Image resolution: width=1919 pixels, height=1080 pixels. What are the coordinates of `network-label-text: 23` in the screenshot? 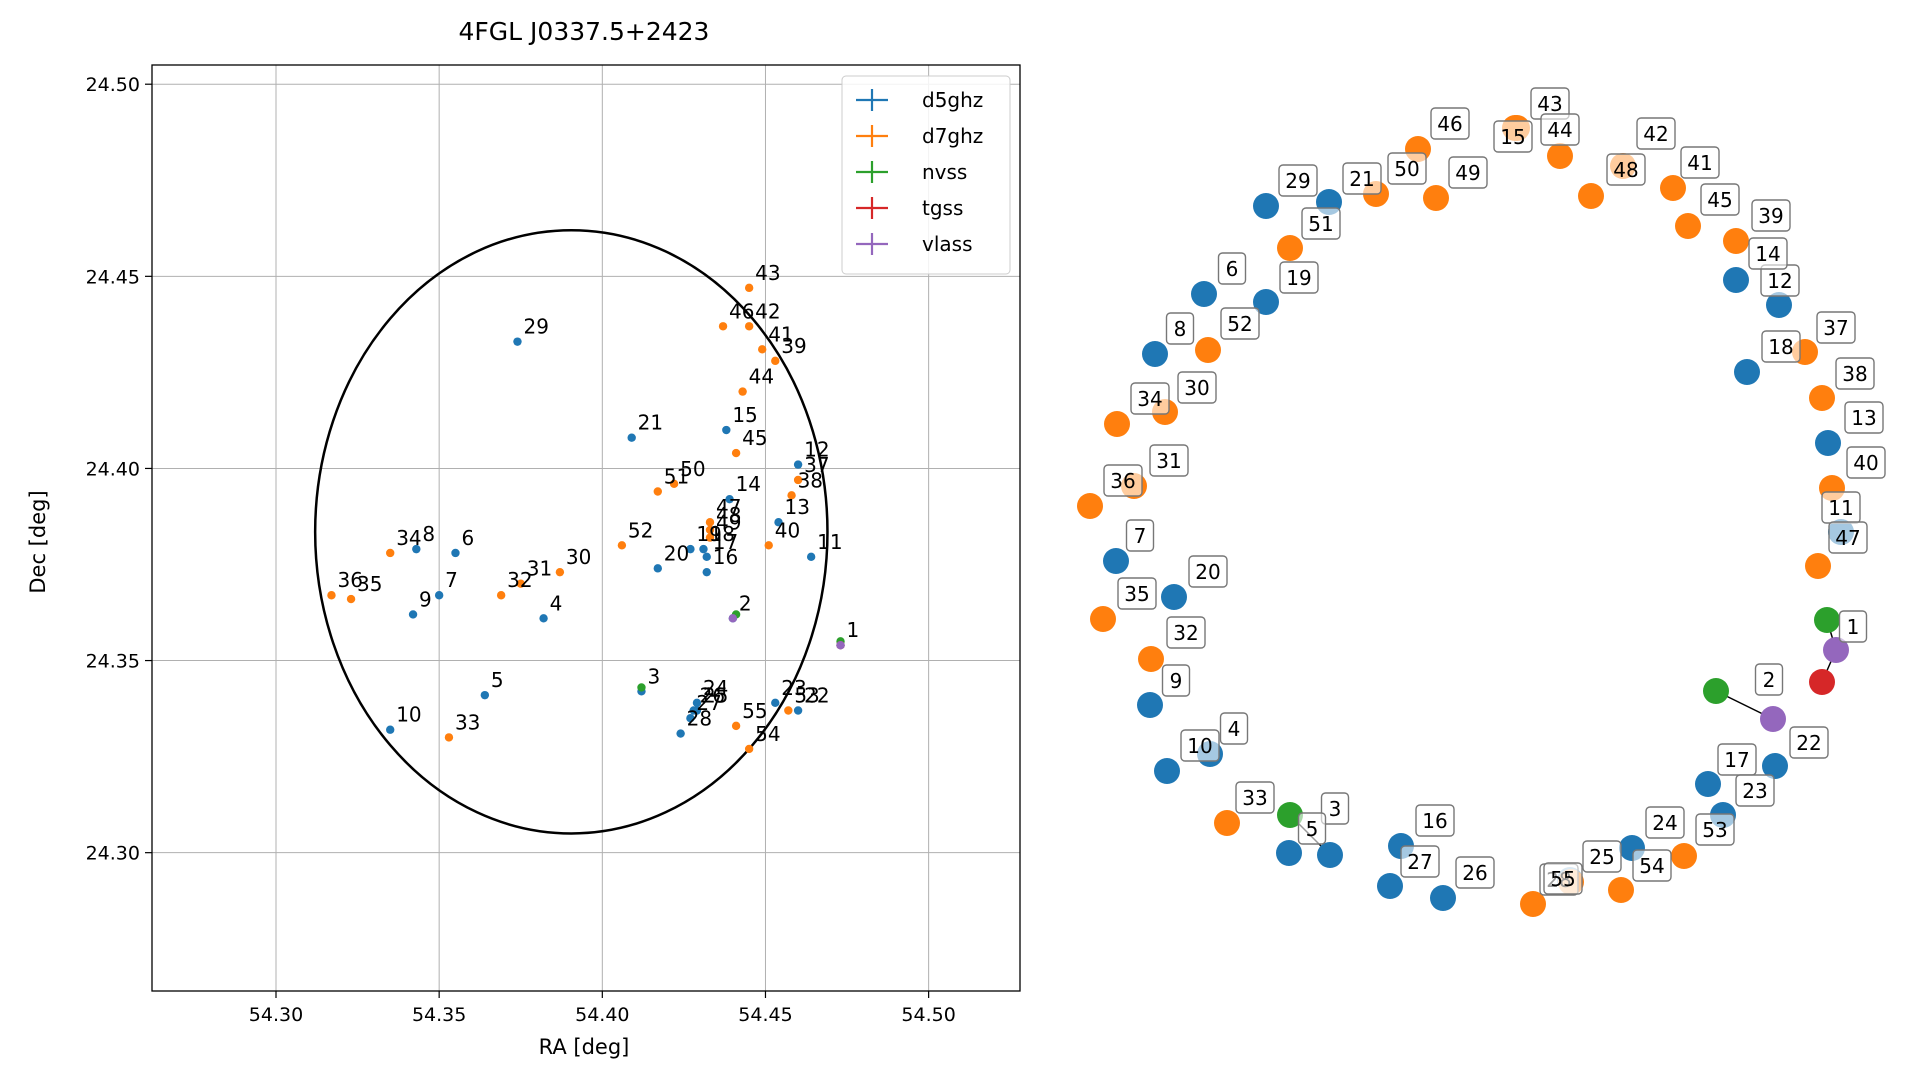 It's located at (1754, 791).